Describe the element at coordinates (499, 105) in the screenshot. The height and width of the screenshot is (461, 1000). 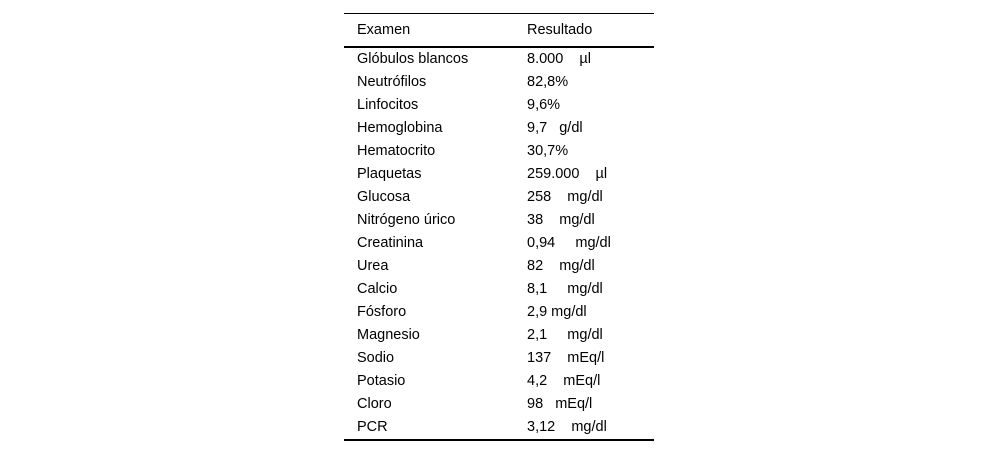
I see `table-row: Linfocitos 9,6%` at that location.